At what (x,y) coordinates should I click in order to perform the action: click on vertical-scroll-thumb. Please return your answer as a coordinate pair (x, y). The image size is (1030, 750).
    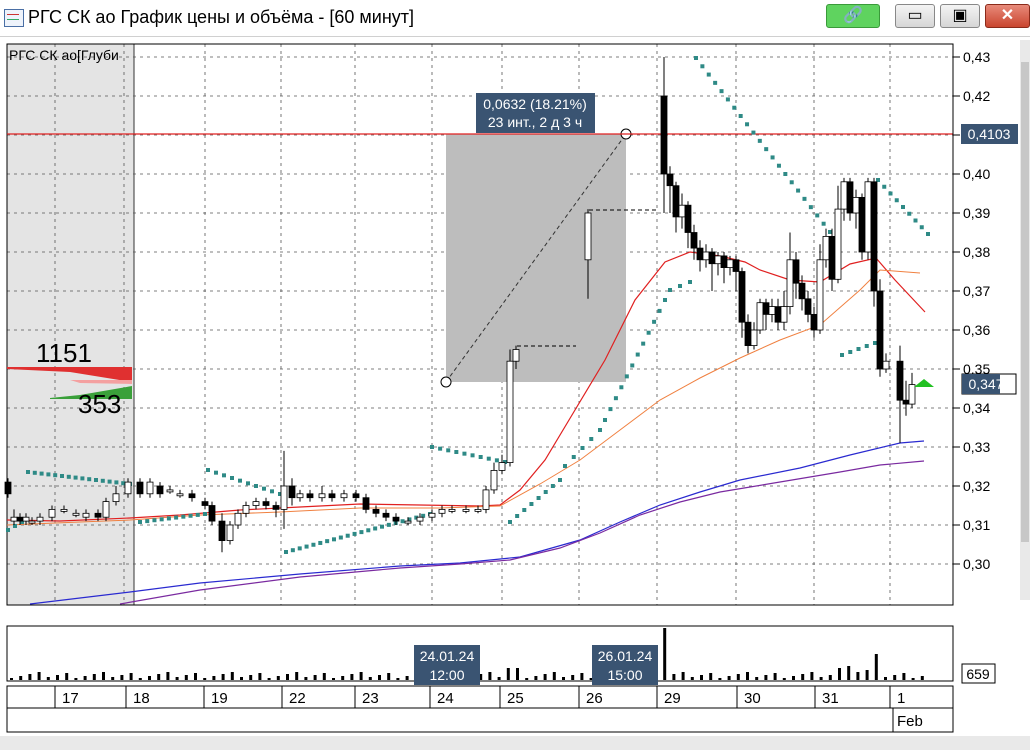
    Looking at the image, I should click on (1025, 302).